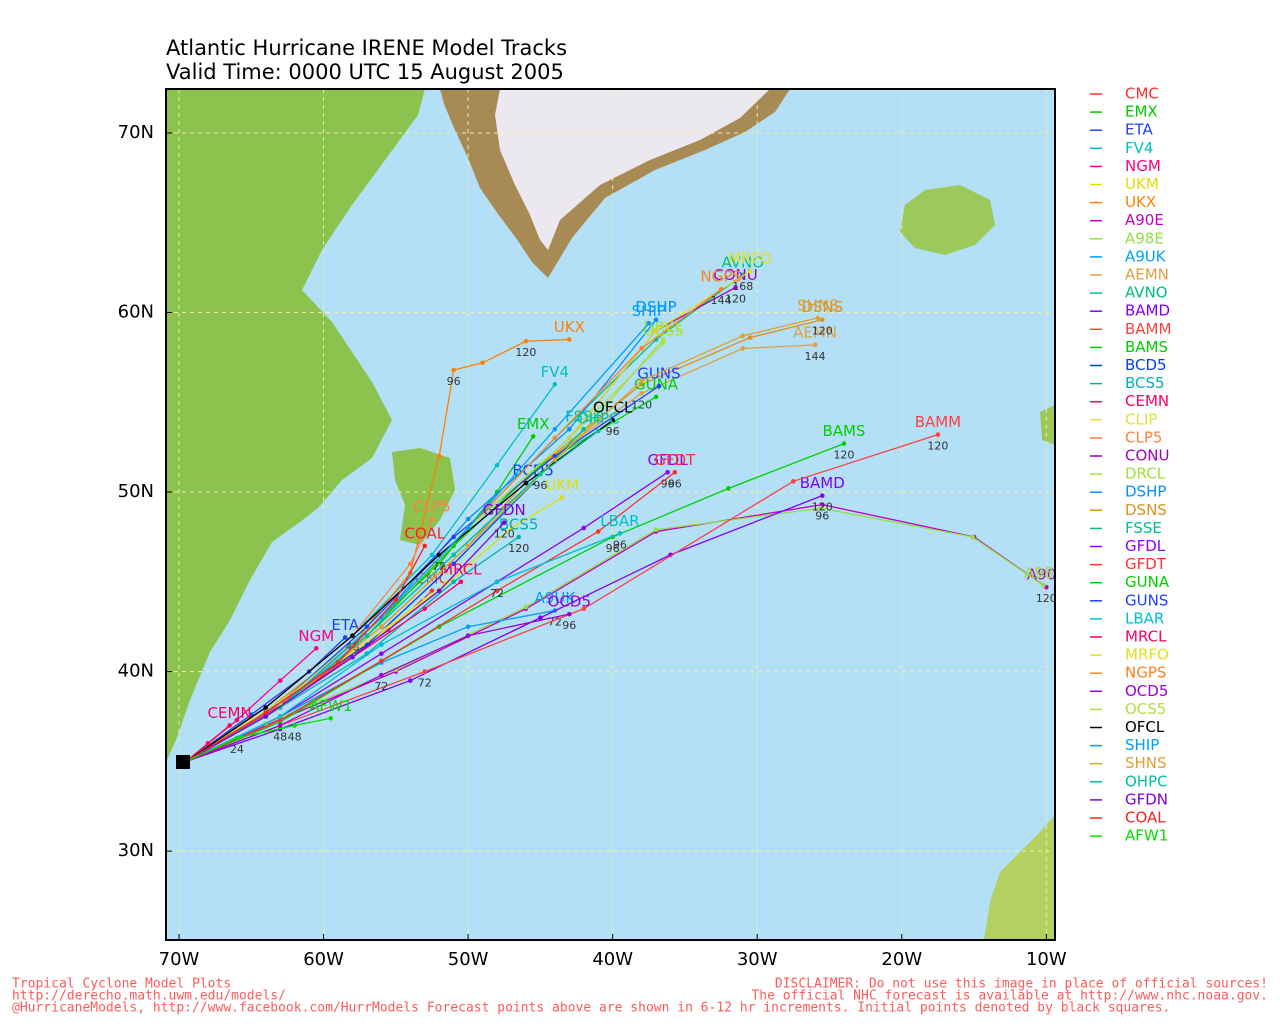  Describe the element at coordinates (1145, 546) in the screenshot. I see `legend-label: GFDL` at that location.